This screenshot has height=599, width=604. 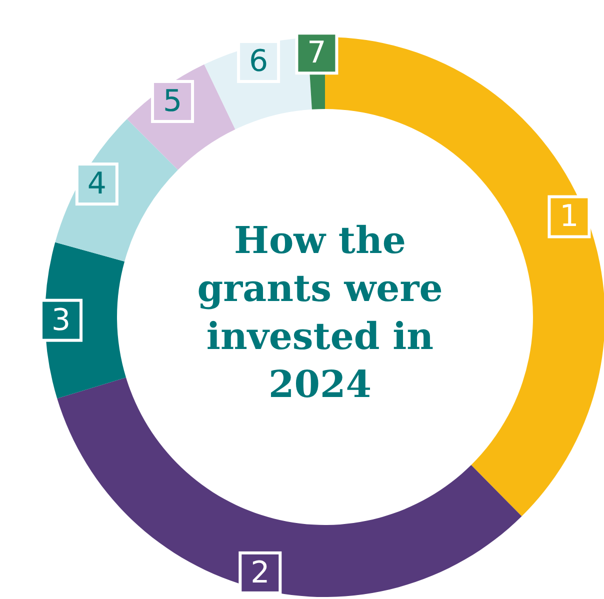 What do you see at coordinates (258, 61) in the screenshot?
I see `slice-label: 6` at bounding box center [258, 61].